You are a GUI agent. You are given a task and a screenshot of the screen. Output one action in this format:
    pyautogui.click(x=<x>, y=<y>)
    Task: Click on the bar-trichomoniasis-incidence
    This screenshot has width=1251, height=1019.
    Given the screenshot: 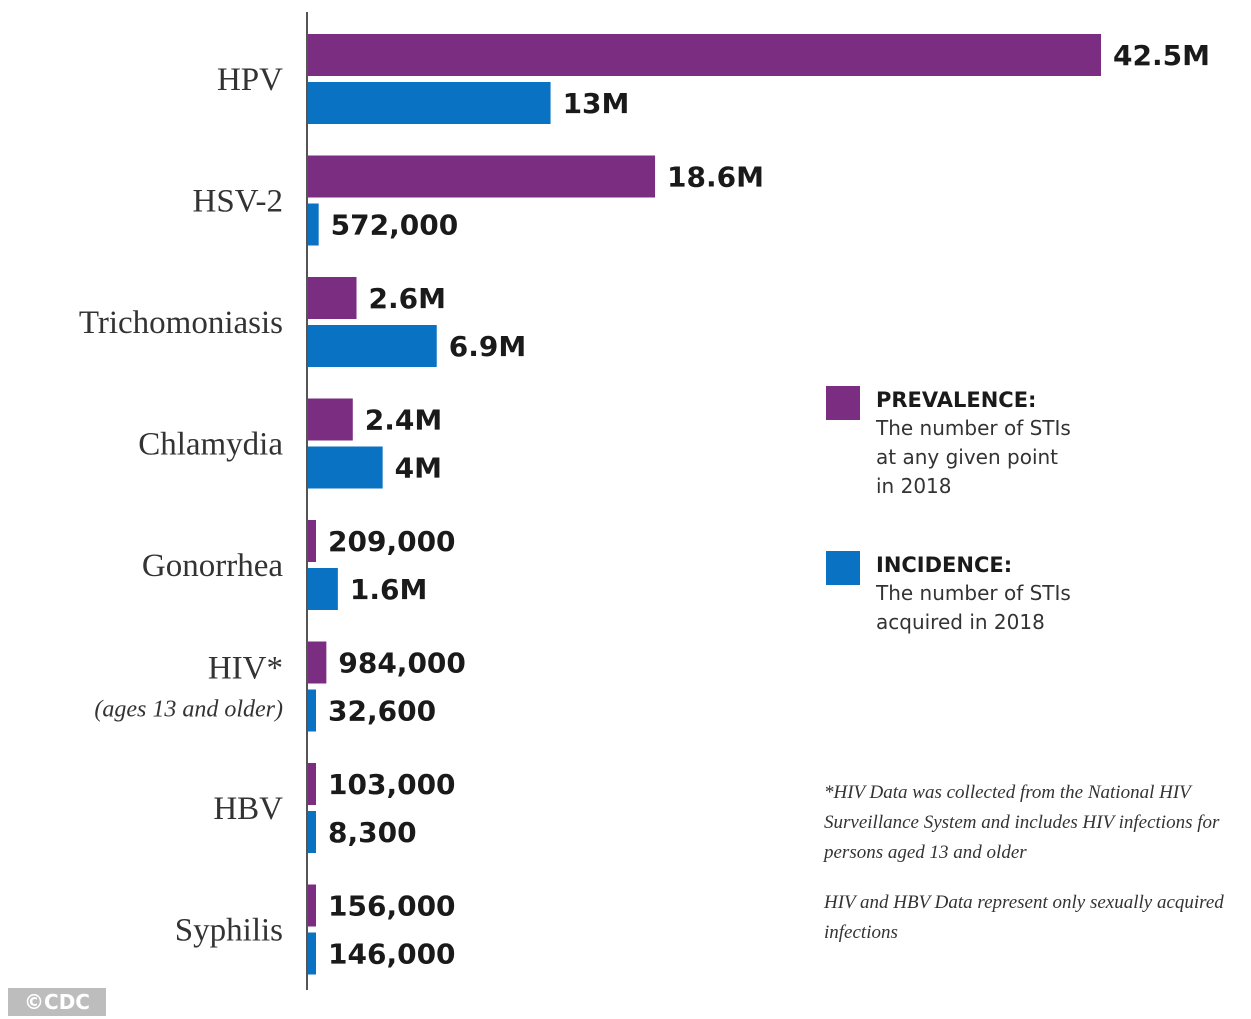 What is the action you would take?
    pyautogui.click(x=372, y=346)
    